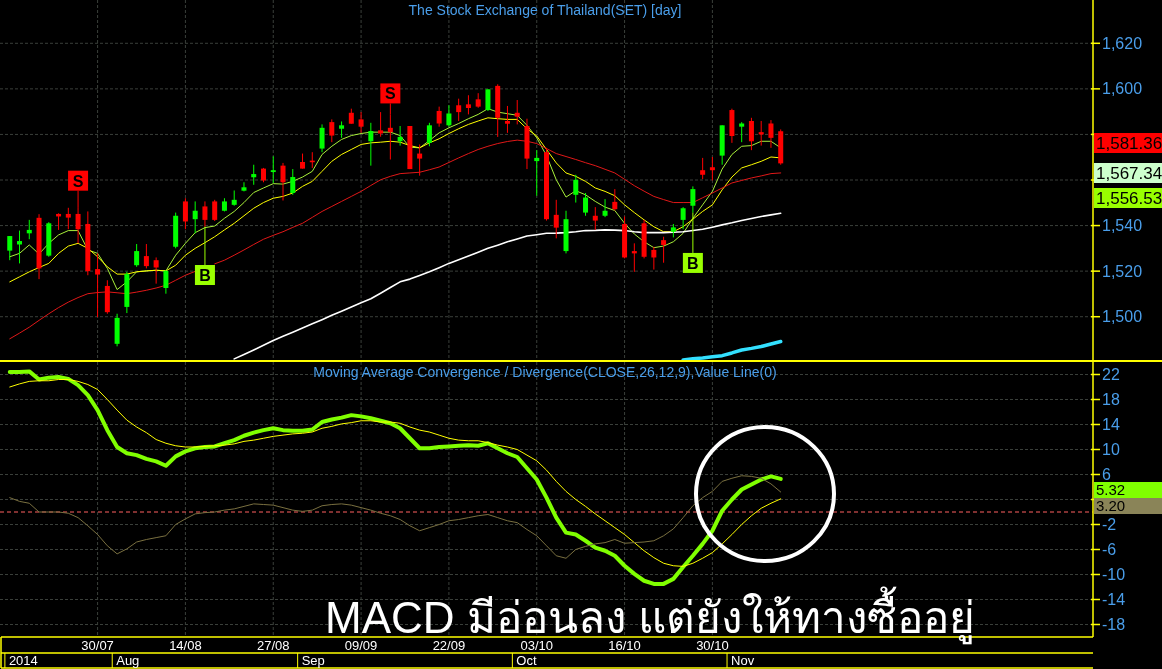  Describe the element at coordinates (537, 645) in the screenshot. I see `x-tick-label: 03/10` at that location.